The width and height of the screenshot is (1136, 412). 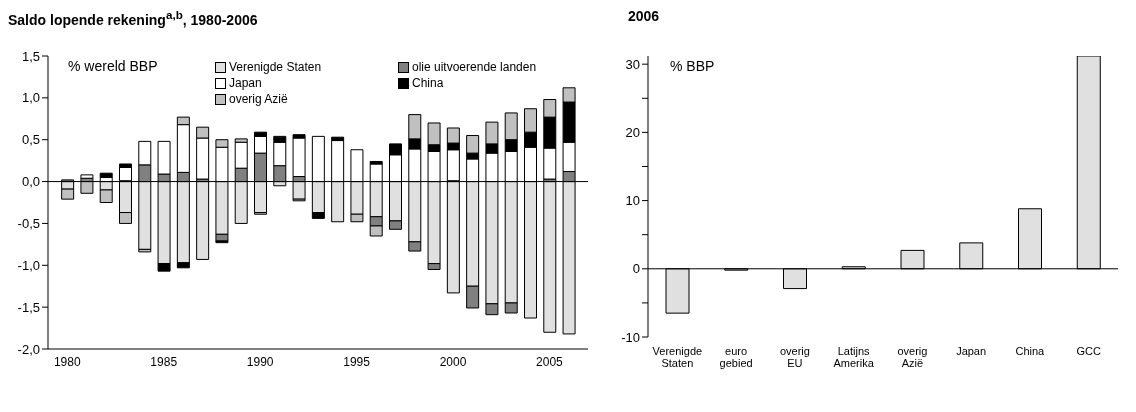 I want to click on legend-label: overig Azië, so click(x=258, y=99).